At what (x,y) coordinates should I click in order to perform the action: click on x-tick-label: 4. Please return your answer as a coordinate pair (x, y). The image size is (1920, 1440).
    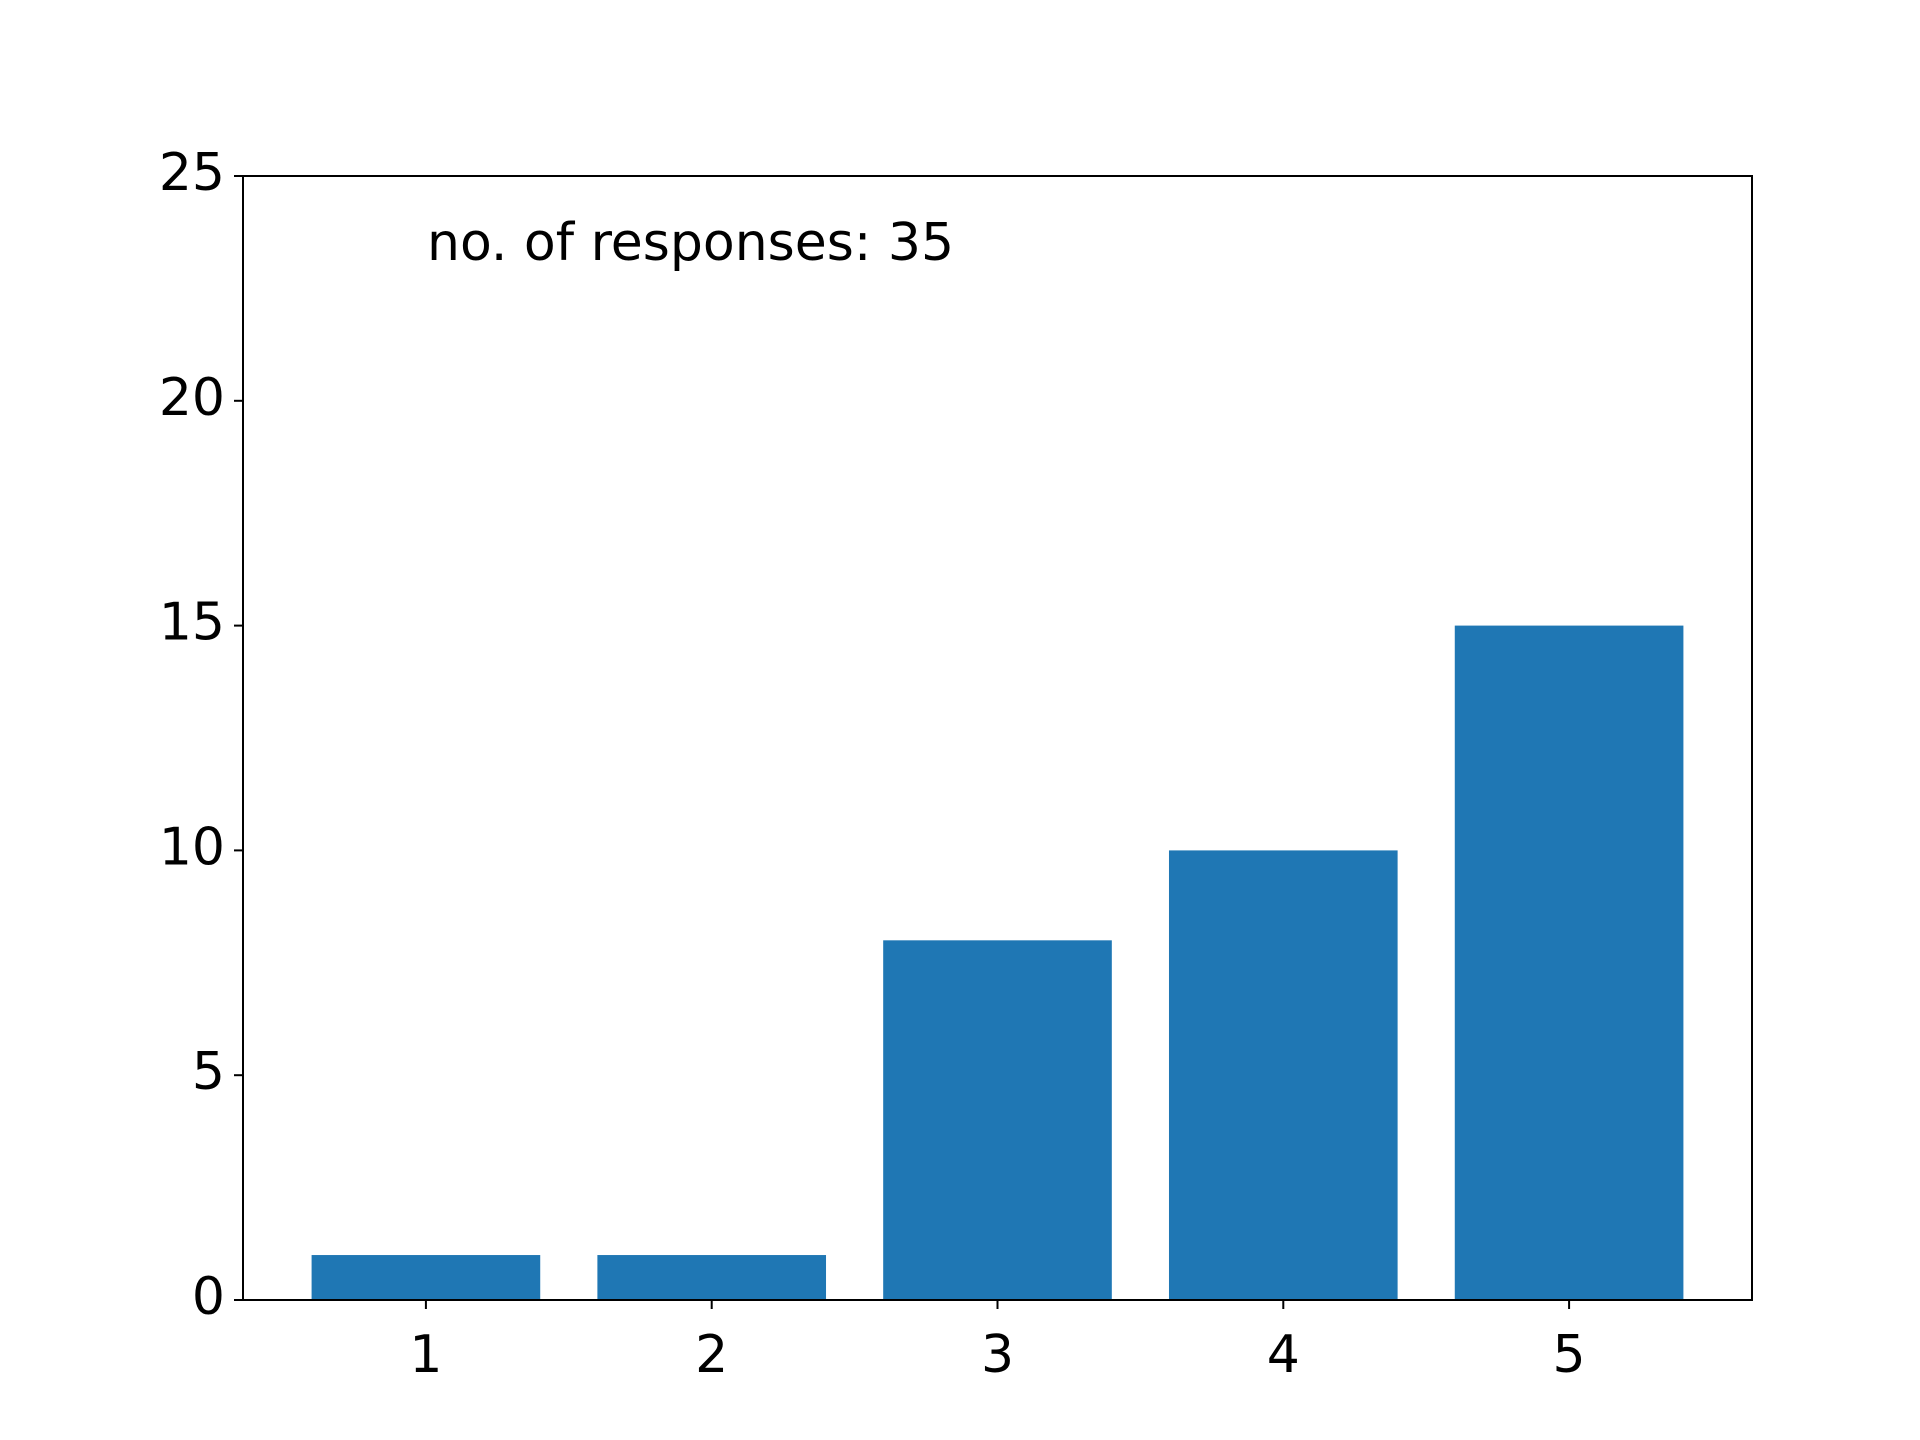
    Looking at the image, I should click on (1283, 1355).